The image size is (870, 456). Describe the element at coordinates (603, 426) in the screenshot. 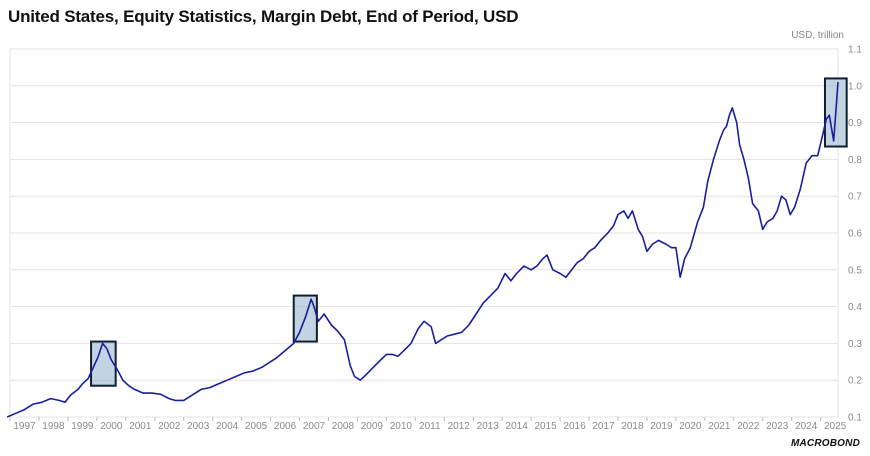

I see `x-tick-label: 2017` at that location.